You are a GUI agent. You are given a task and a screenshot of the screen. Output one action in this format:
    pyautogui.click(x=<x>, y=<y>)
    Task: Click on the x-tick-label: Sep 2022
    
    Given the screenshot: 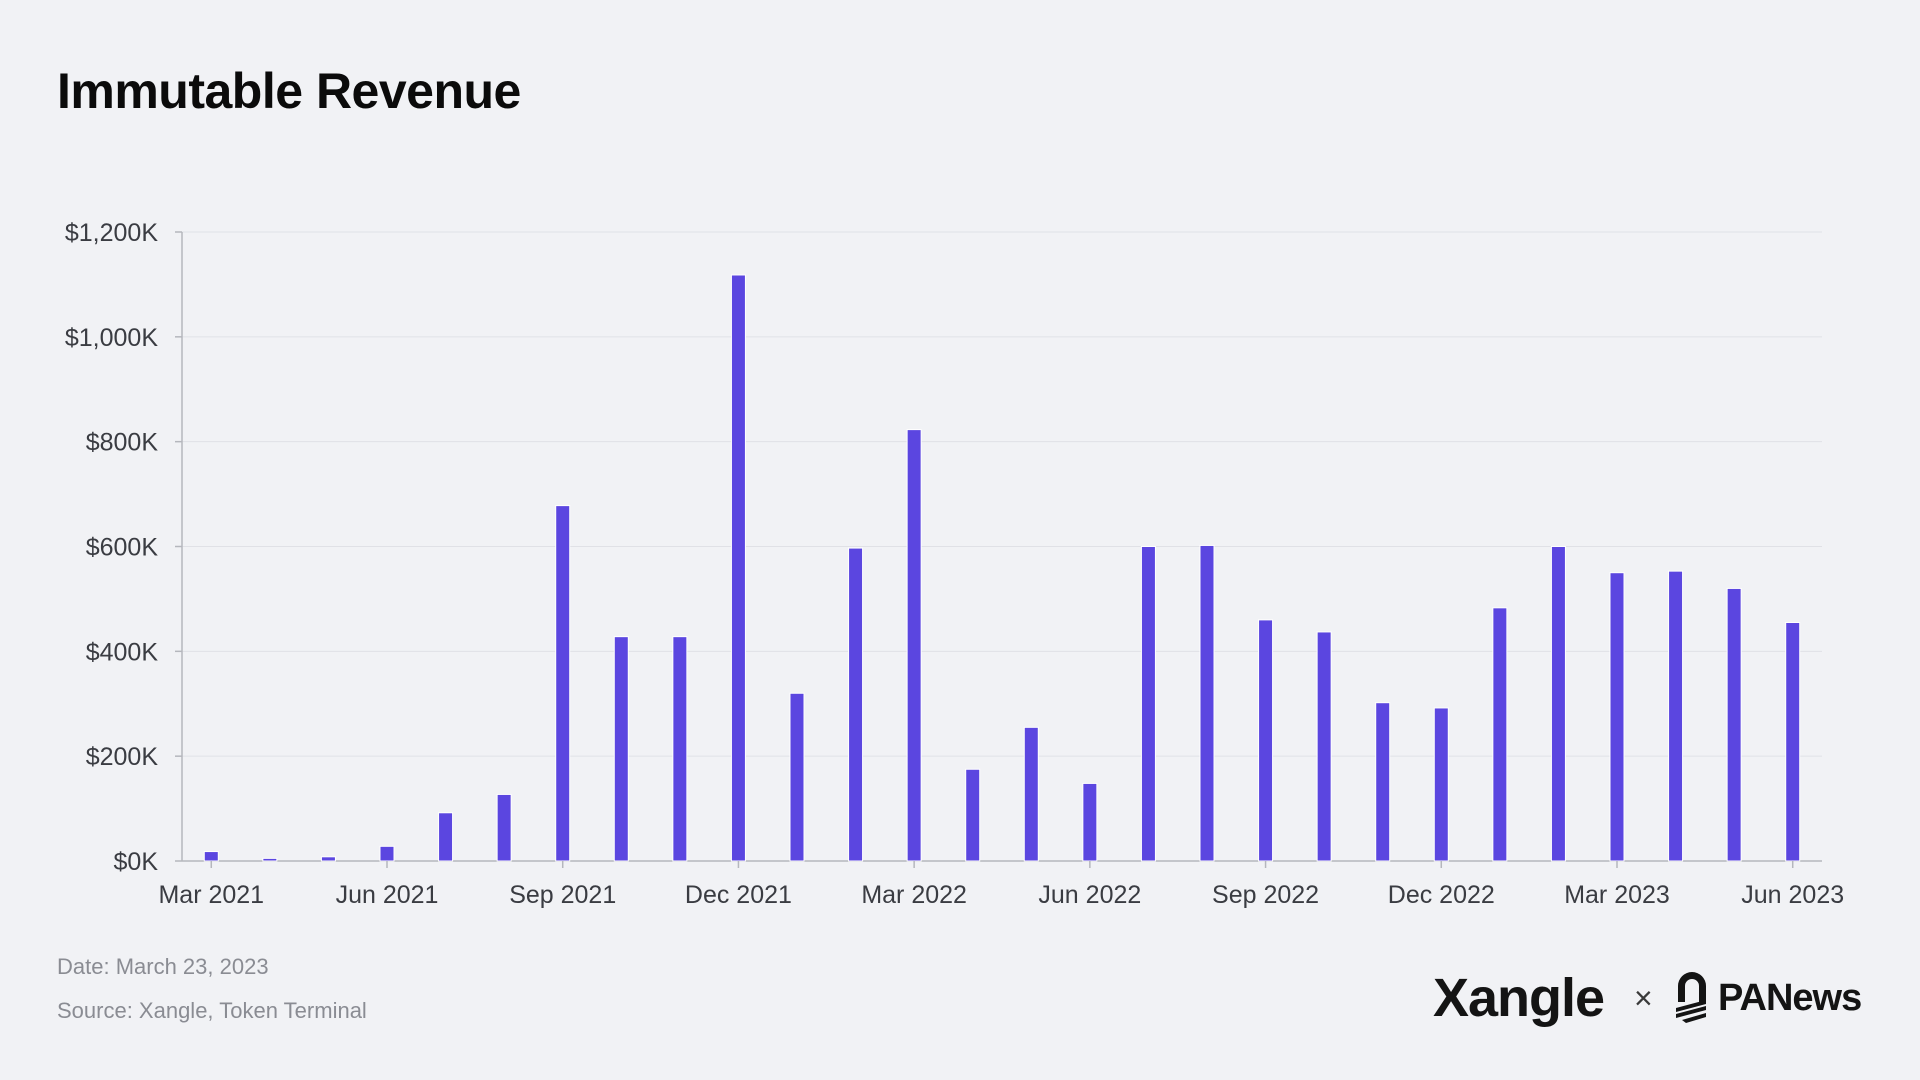 What is the action you would take?
    pyautogui.click(x=1265, y=895)
    